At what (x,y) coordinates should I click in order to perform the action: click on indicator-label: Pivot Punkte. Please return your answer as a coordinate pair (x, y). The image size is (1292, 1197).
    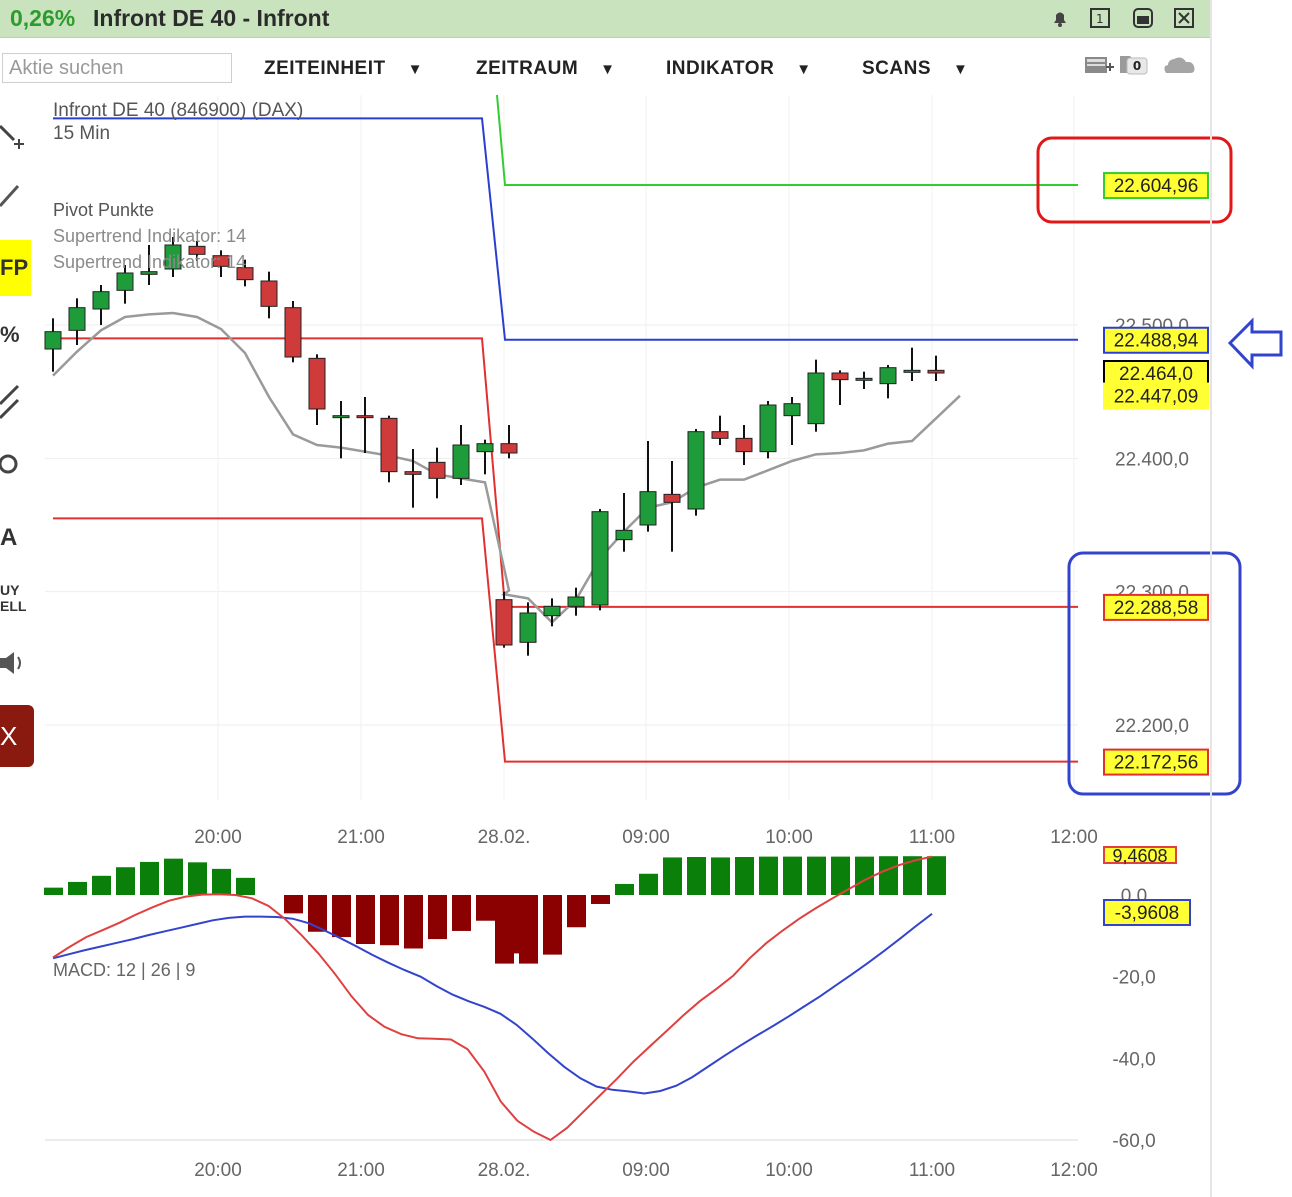
    Looking at the image, I should click on (103, 210).